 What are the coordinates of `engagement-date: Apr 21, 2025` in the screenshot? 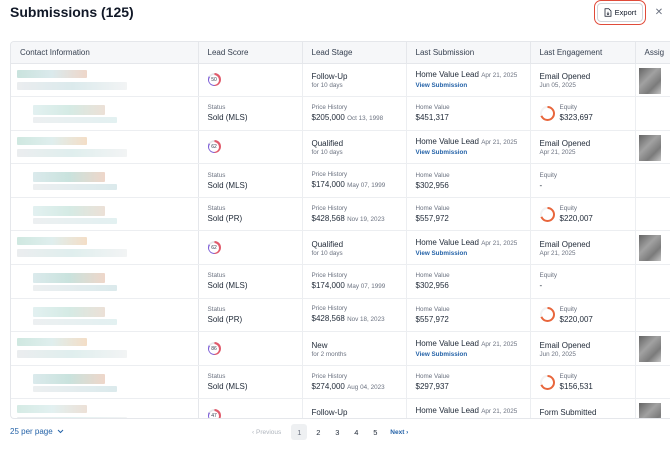 It's located at (587, 418).